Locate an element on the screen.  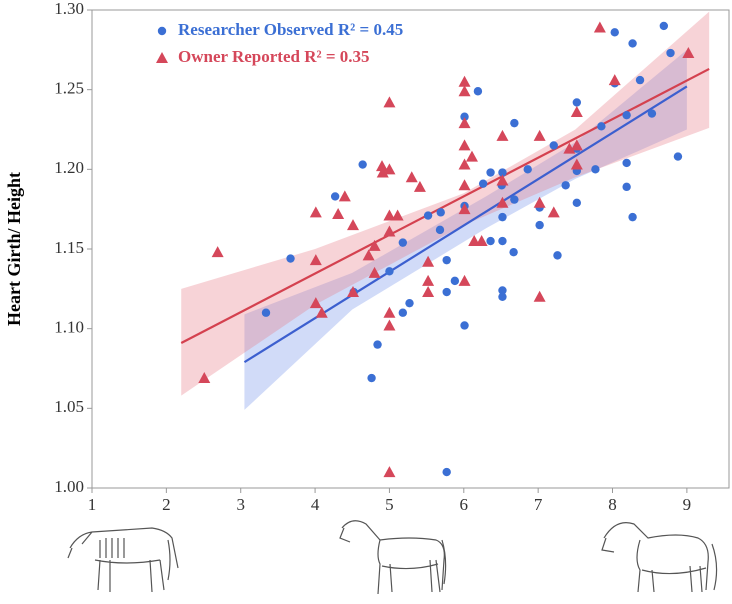
x-tick-label: 8 is located at coordinates (612, 504).